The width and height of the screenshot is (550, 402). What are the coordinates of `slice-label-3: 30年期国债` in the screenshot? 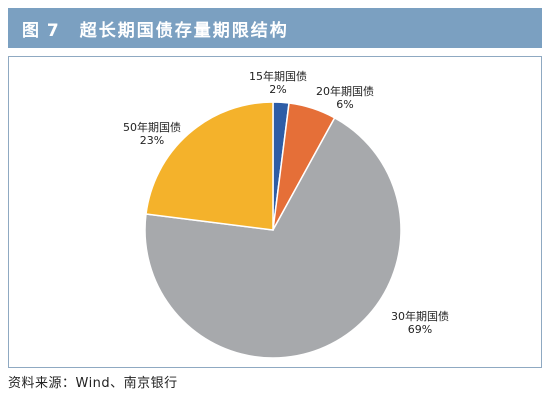 It's located at (420, 316).